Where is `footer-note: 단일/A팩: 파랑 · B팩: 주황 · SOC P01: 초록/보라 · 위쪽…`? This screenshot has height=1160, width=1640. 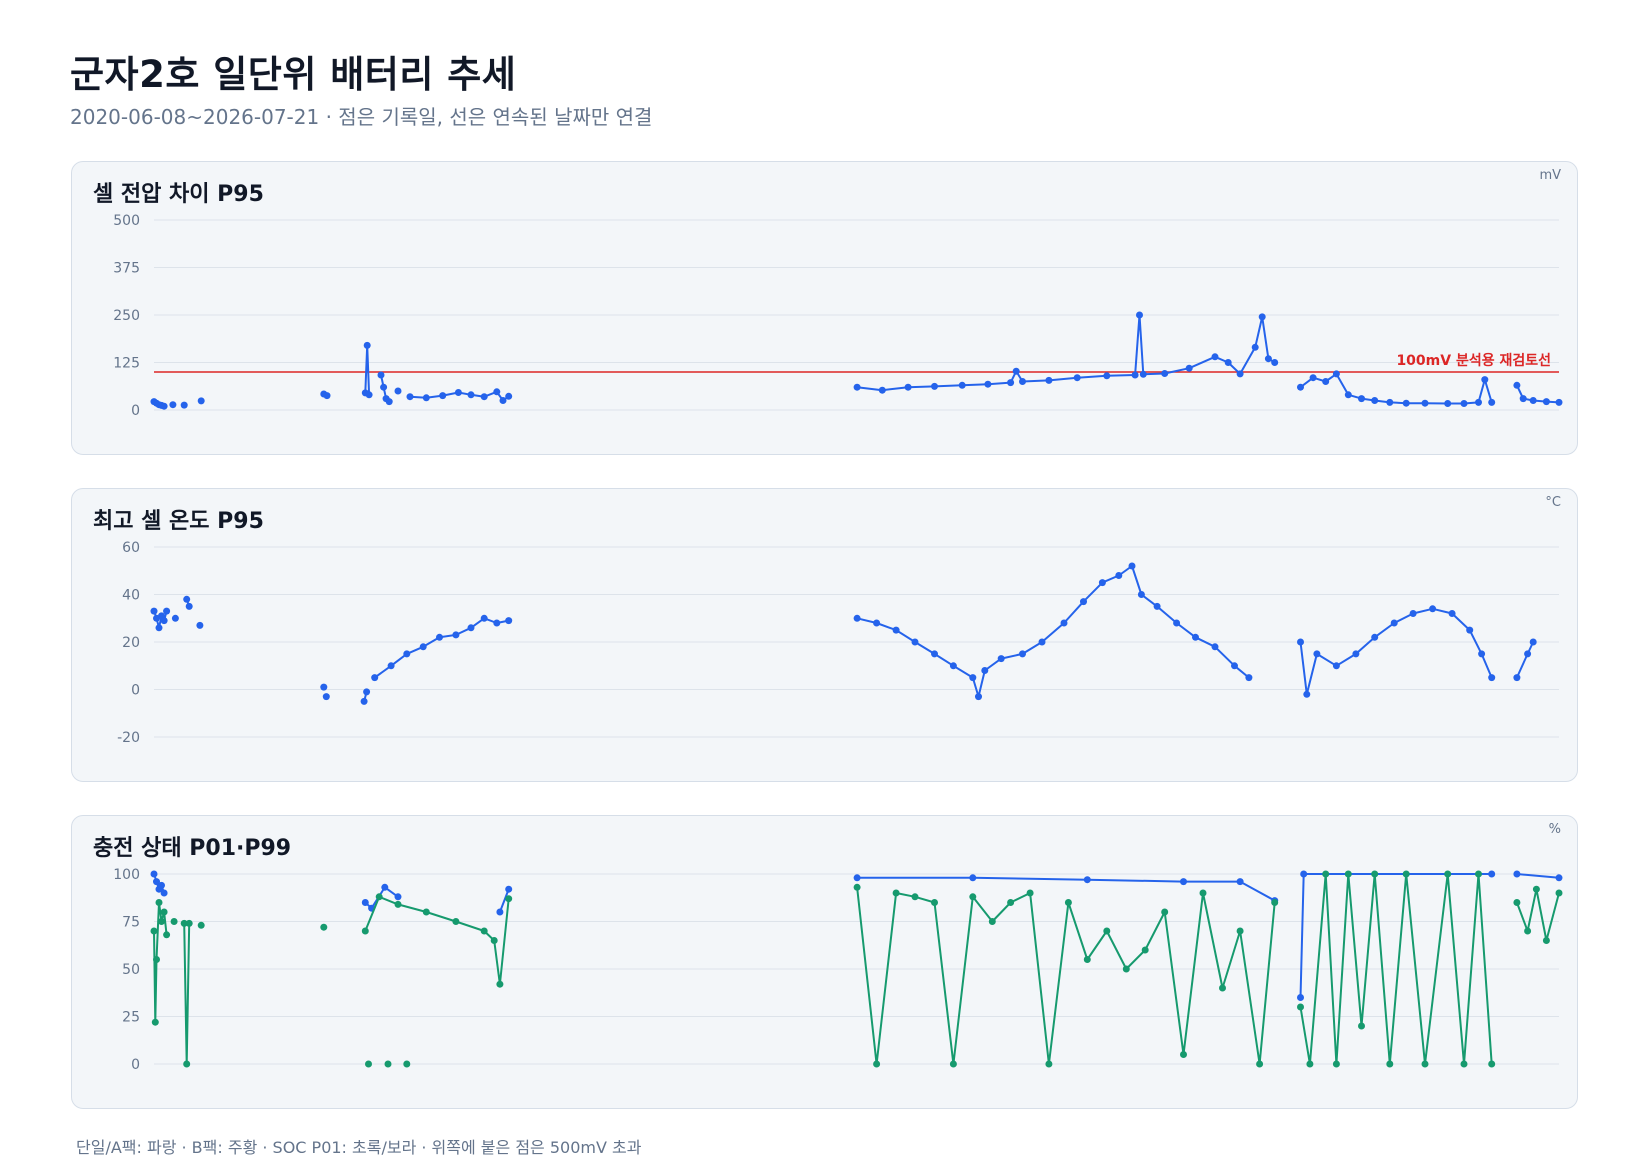
footer-note: 단일/A팩: 파랑 · B팩: 주황 · SOC P01: 초록/보라 · 위쪽… is located at coordinates (359, 1147).